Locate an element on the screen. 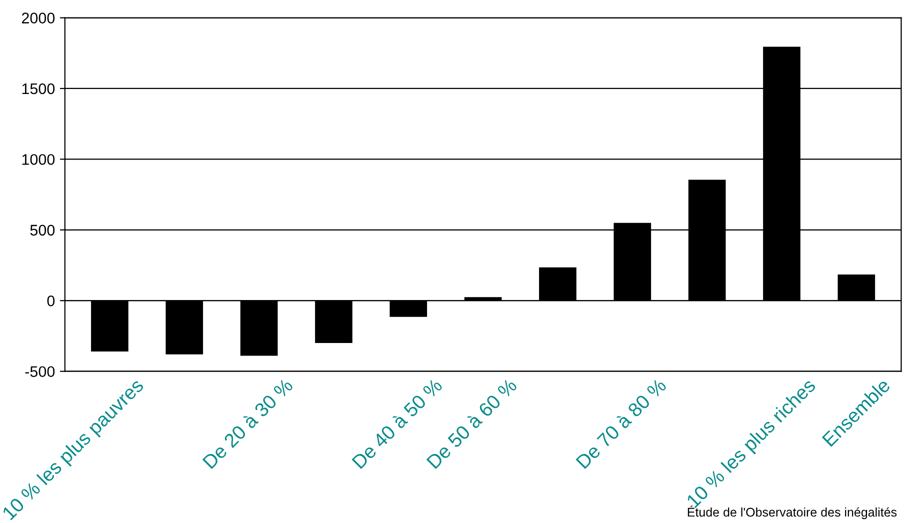  y-tick-label: 2000 is located at coordinates (38, 18).